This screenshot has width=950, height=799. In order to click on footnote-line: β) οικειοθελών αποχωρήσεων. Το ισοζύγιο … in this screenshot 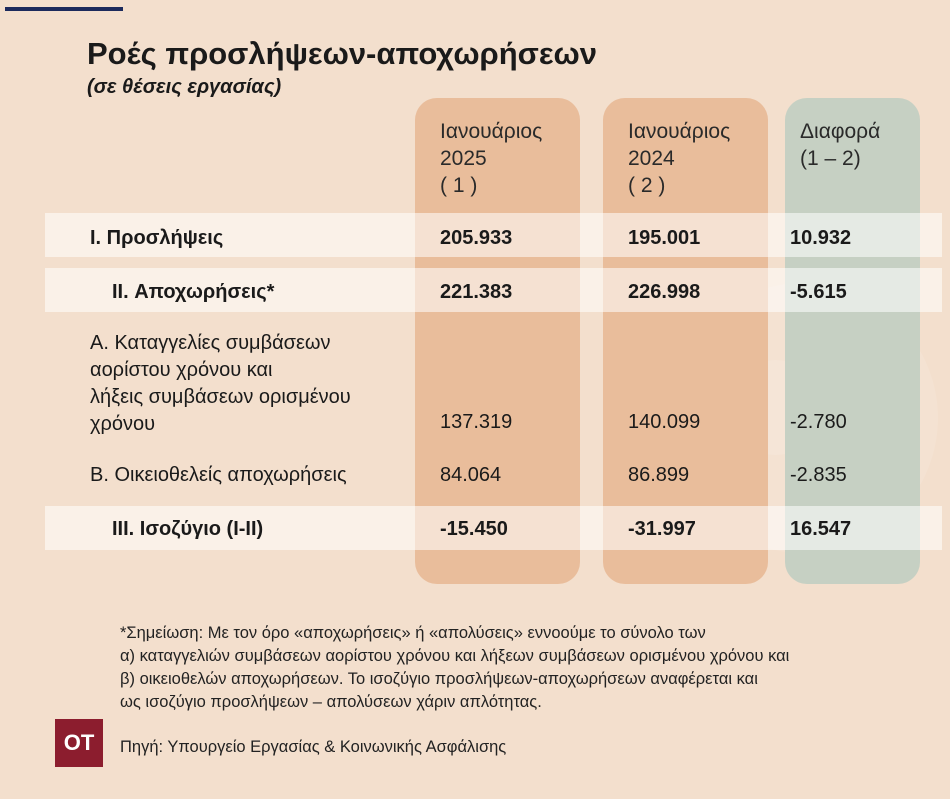, I will do `click(439, 679)`.